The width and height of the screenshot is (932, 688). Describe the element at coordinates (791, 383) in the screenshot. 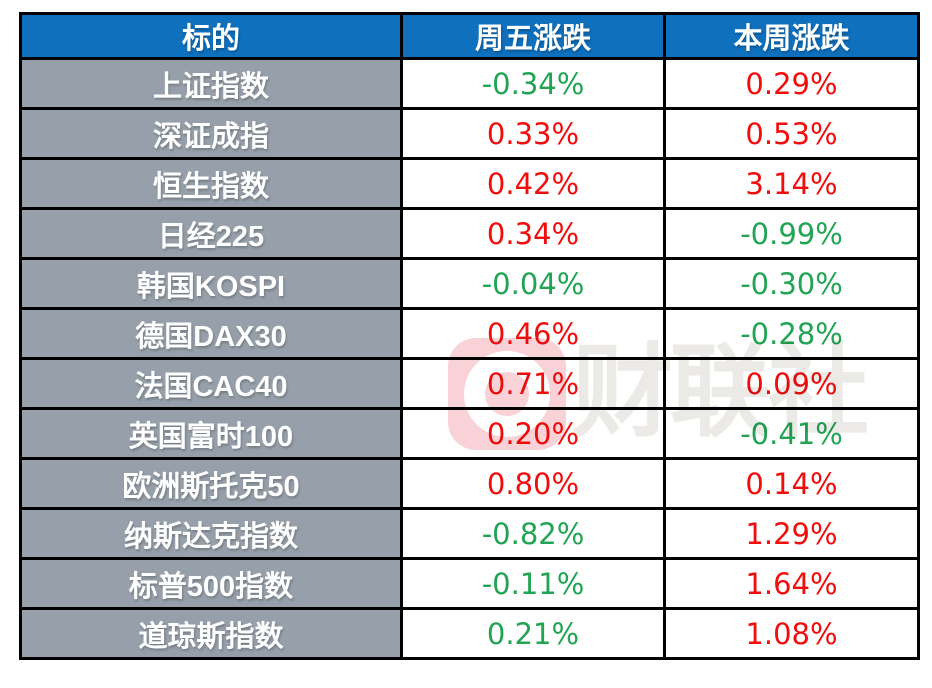

I see `week-change-cell: 0.09%` at that location.